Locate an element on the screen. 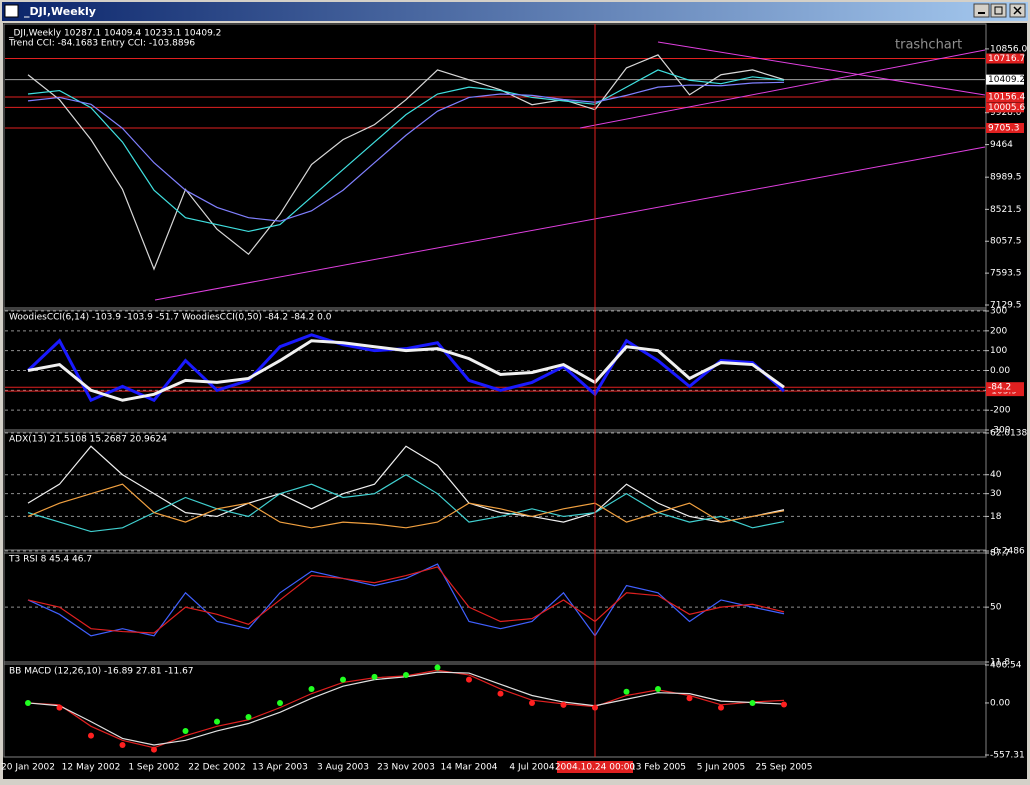 The image size is (1030, 785). y-tick-label: 8521.5 is located at coordinates (1006, 210).